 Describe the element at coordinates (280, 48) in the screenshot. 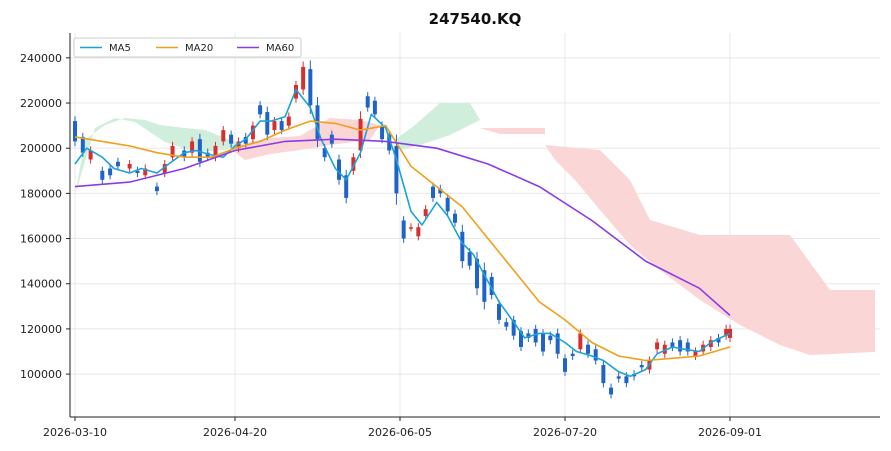

I see `legend-label-ma60: MA60` at that location.